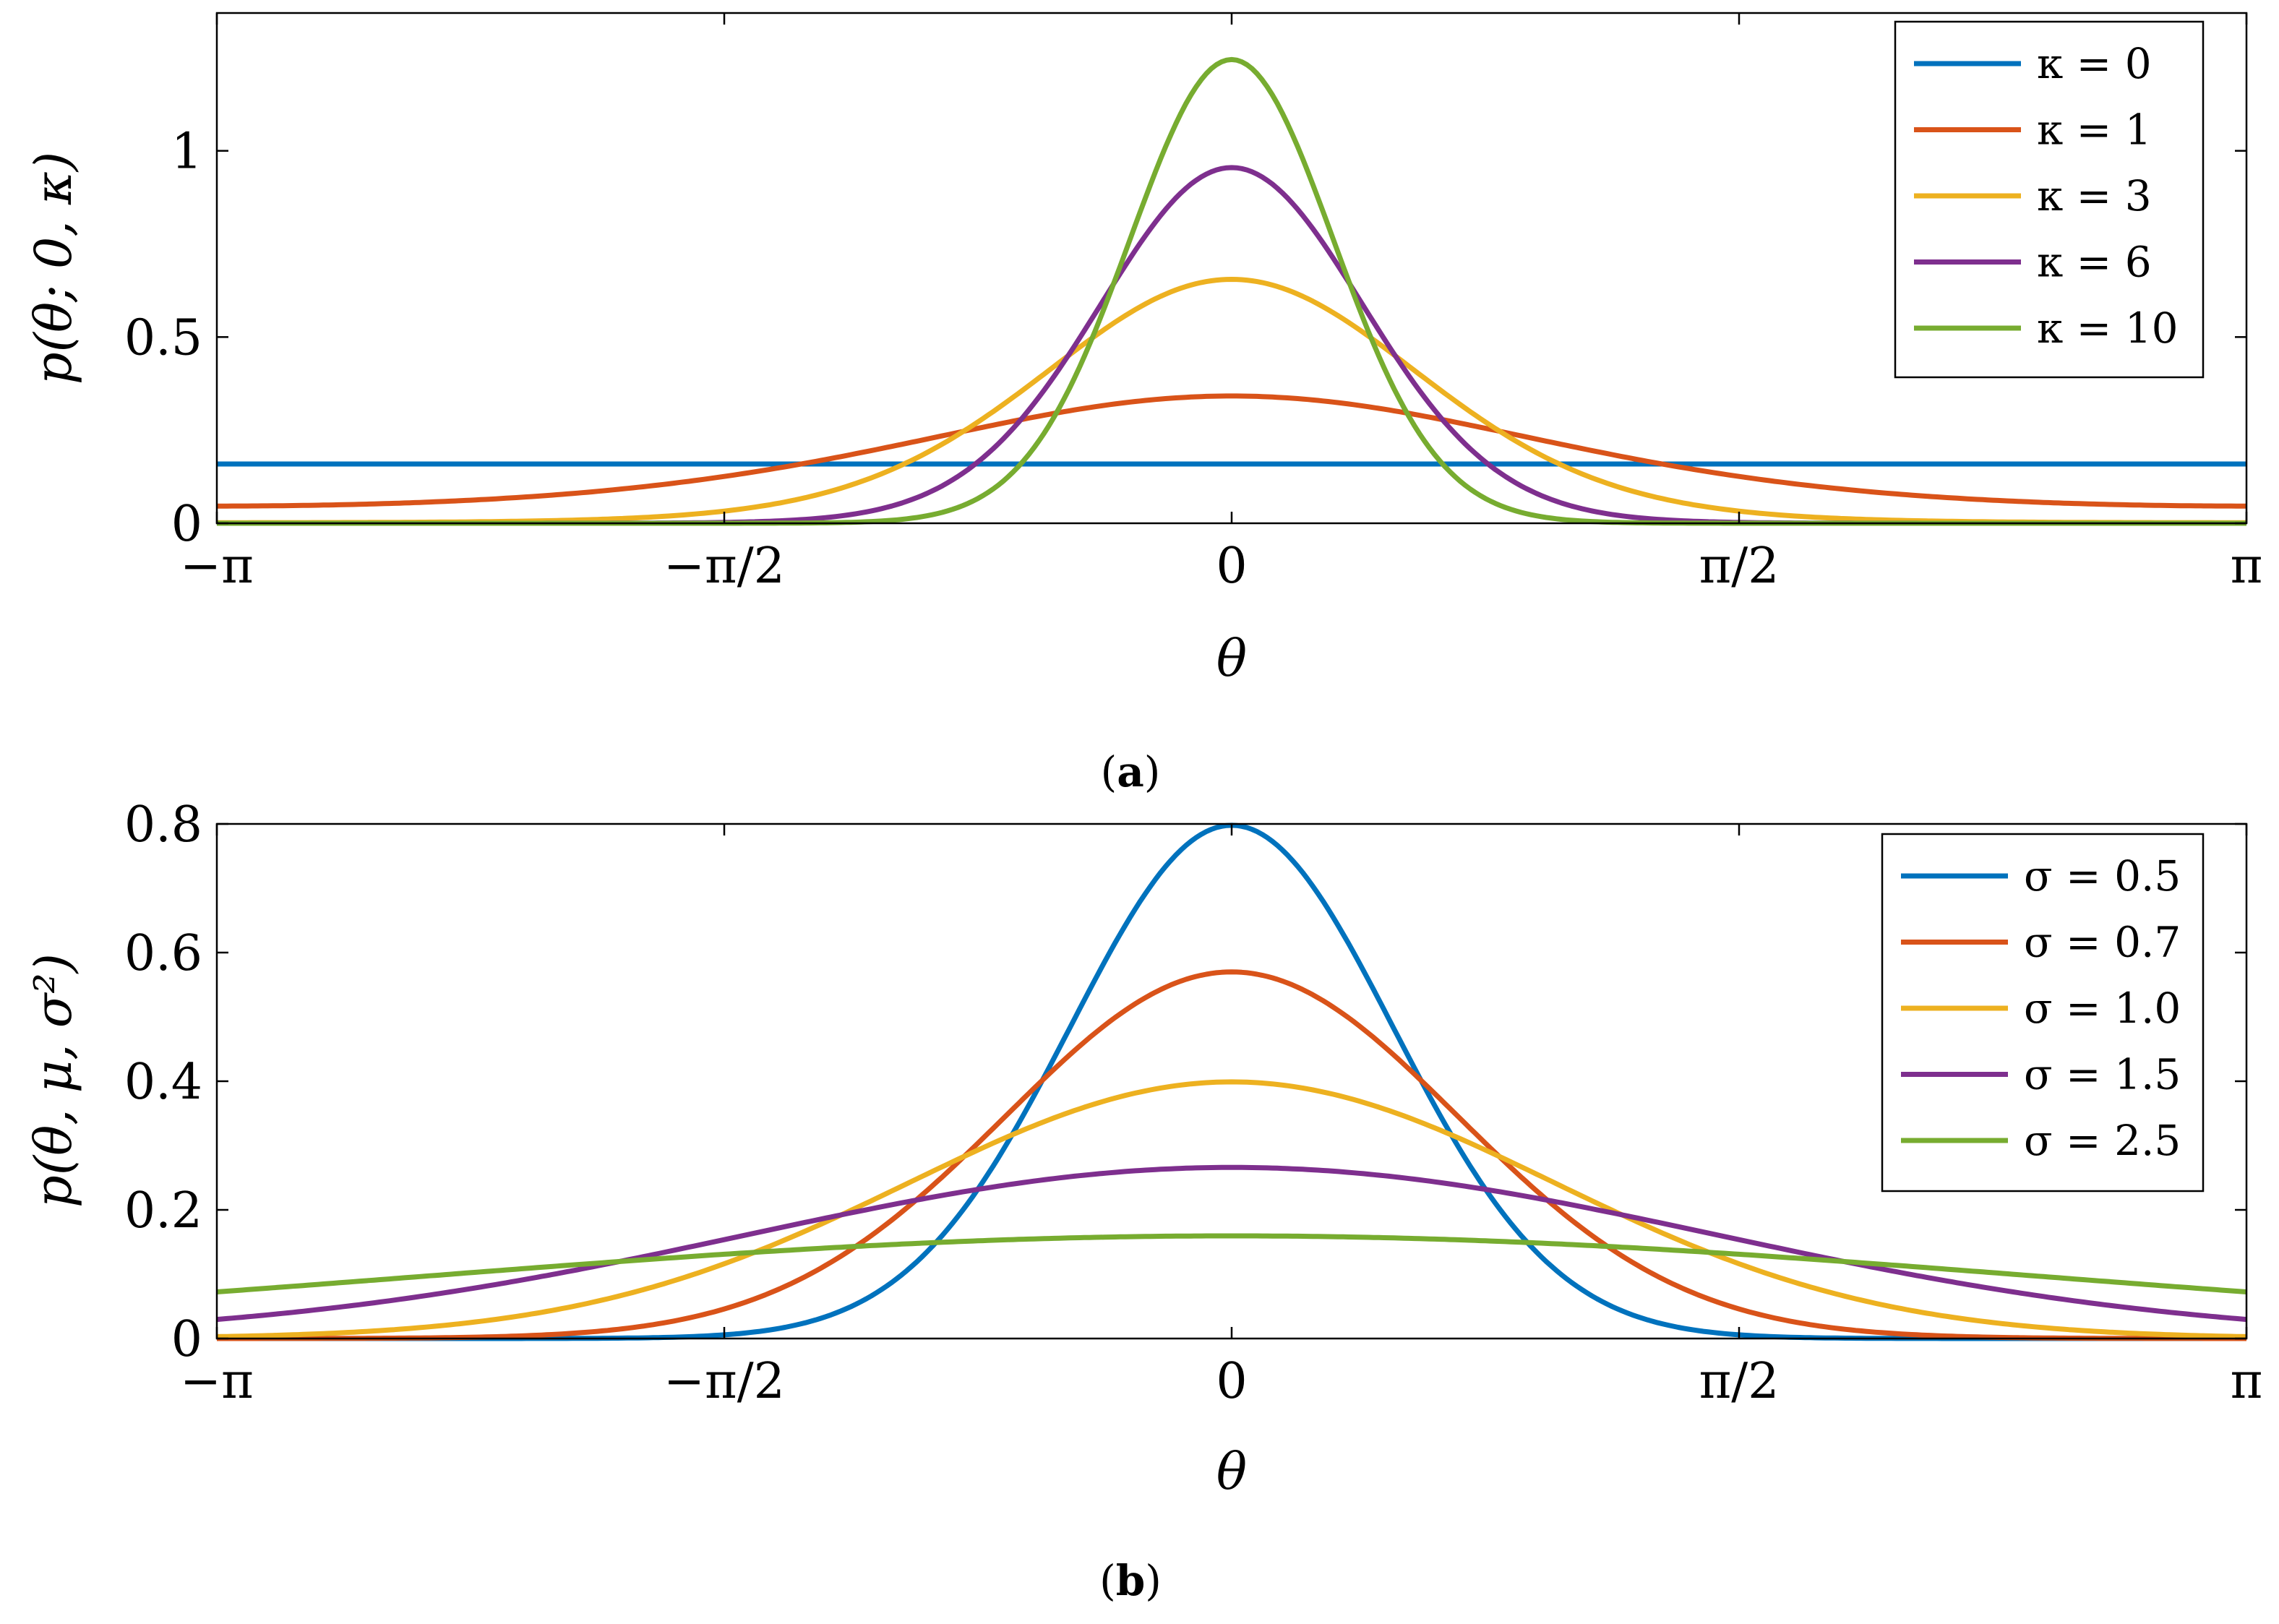 The width and height of the screenshot is (2279, 1624). What do you see at coordinates (1231, 1263) in the screenshot?
I see `panel-b-series-5-line` at bounding box center [1231, 1263].